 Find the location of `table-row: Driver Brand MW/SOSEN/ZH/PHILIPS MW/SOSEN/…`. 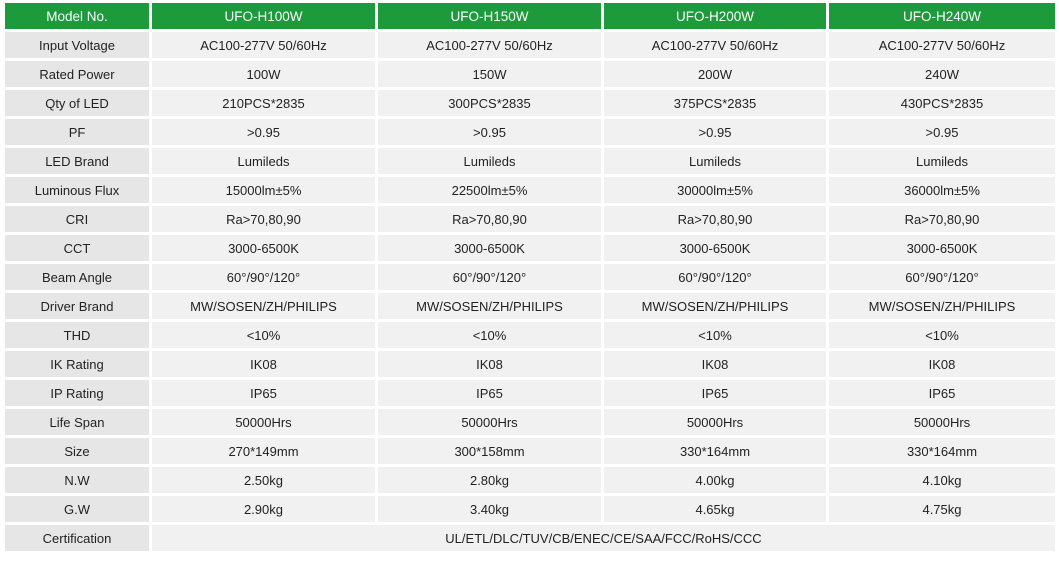

table-row: Driver Brand MW/SOSEN/ZH/PHILIPS MW/SOSEN/… is located at coordinates (530, 306).